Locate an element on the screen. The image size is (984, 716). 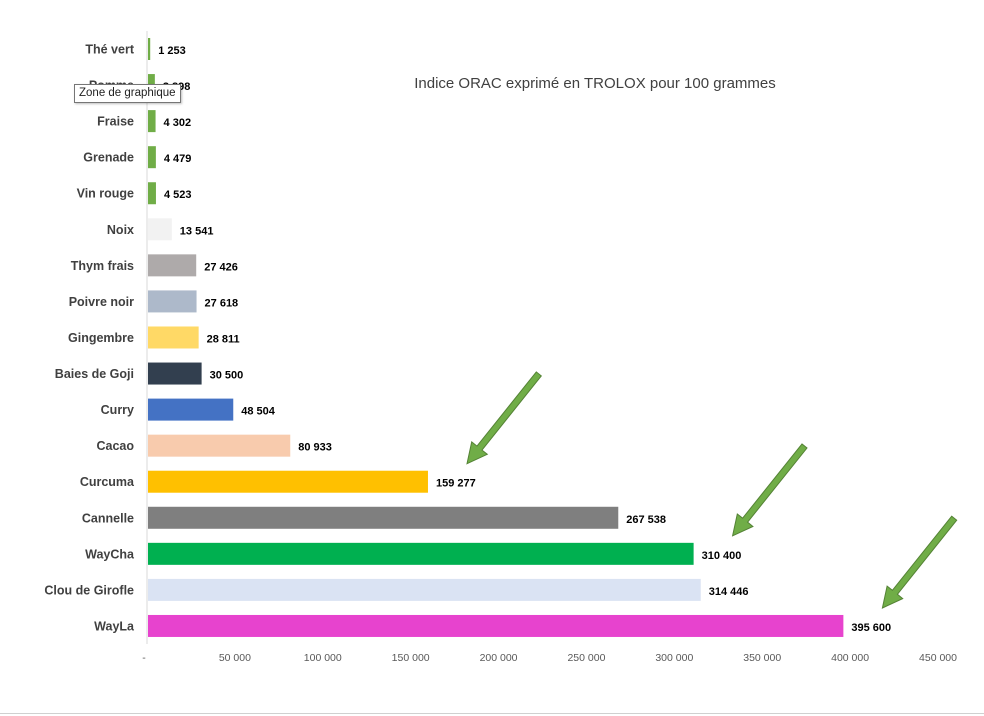
data-label: 48 504 is located at coordinates (258, 412).